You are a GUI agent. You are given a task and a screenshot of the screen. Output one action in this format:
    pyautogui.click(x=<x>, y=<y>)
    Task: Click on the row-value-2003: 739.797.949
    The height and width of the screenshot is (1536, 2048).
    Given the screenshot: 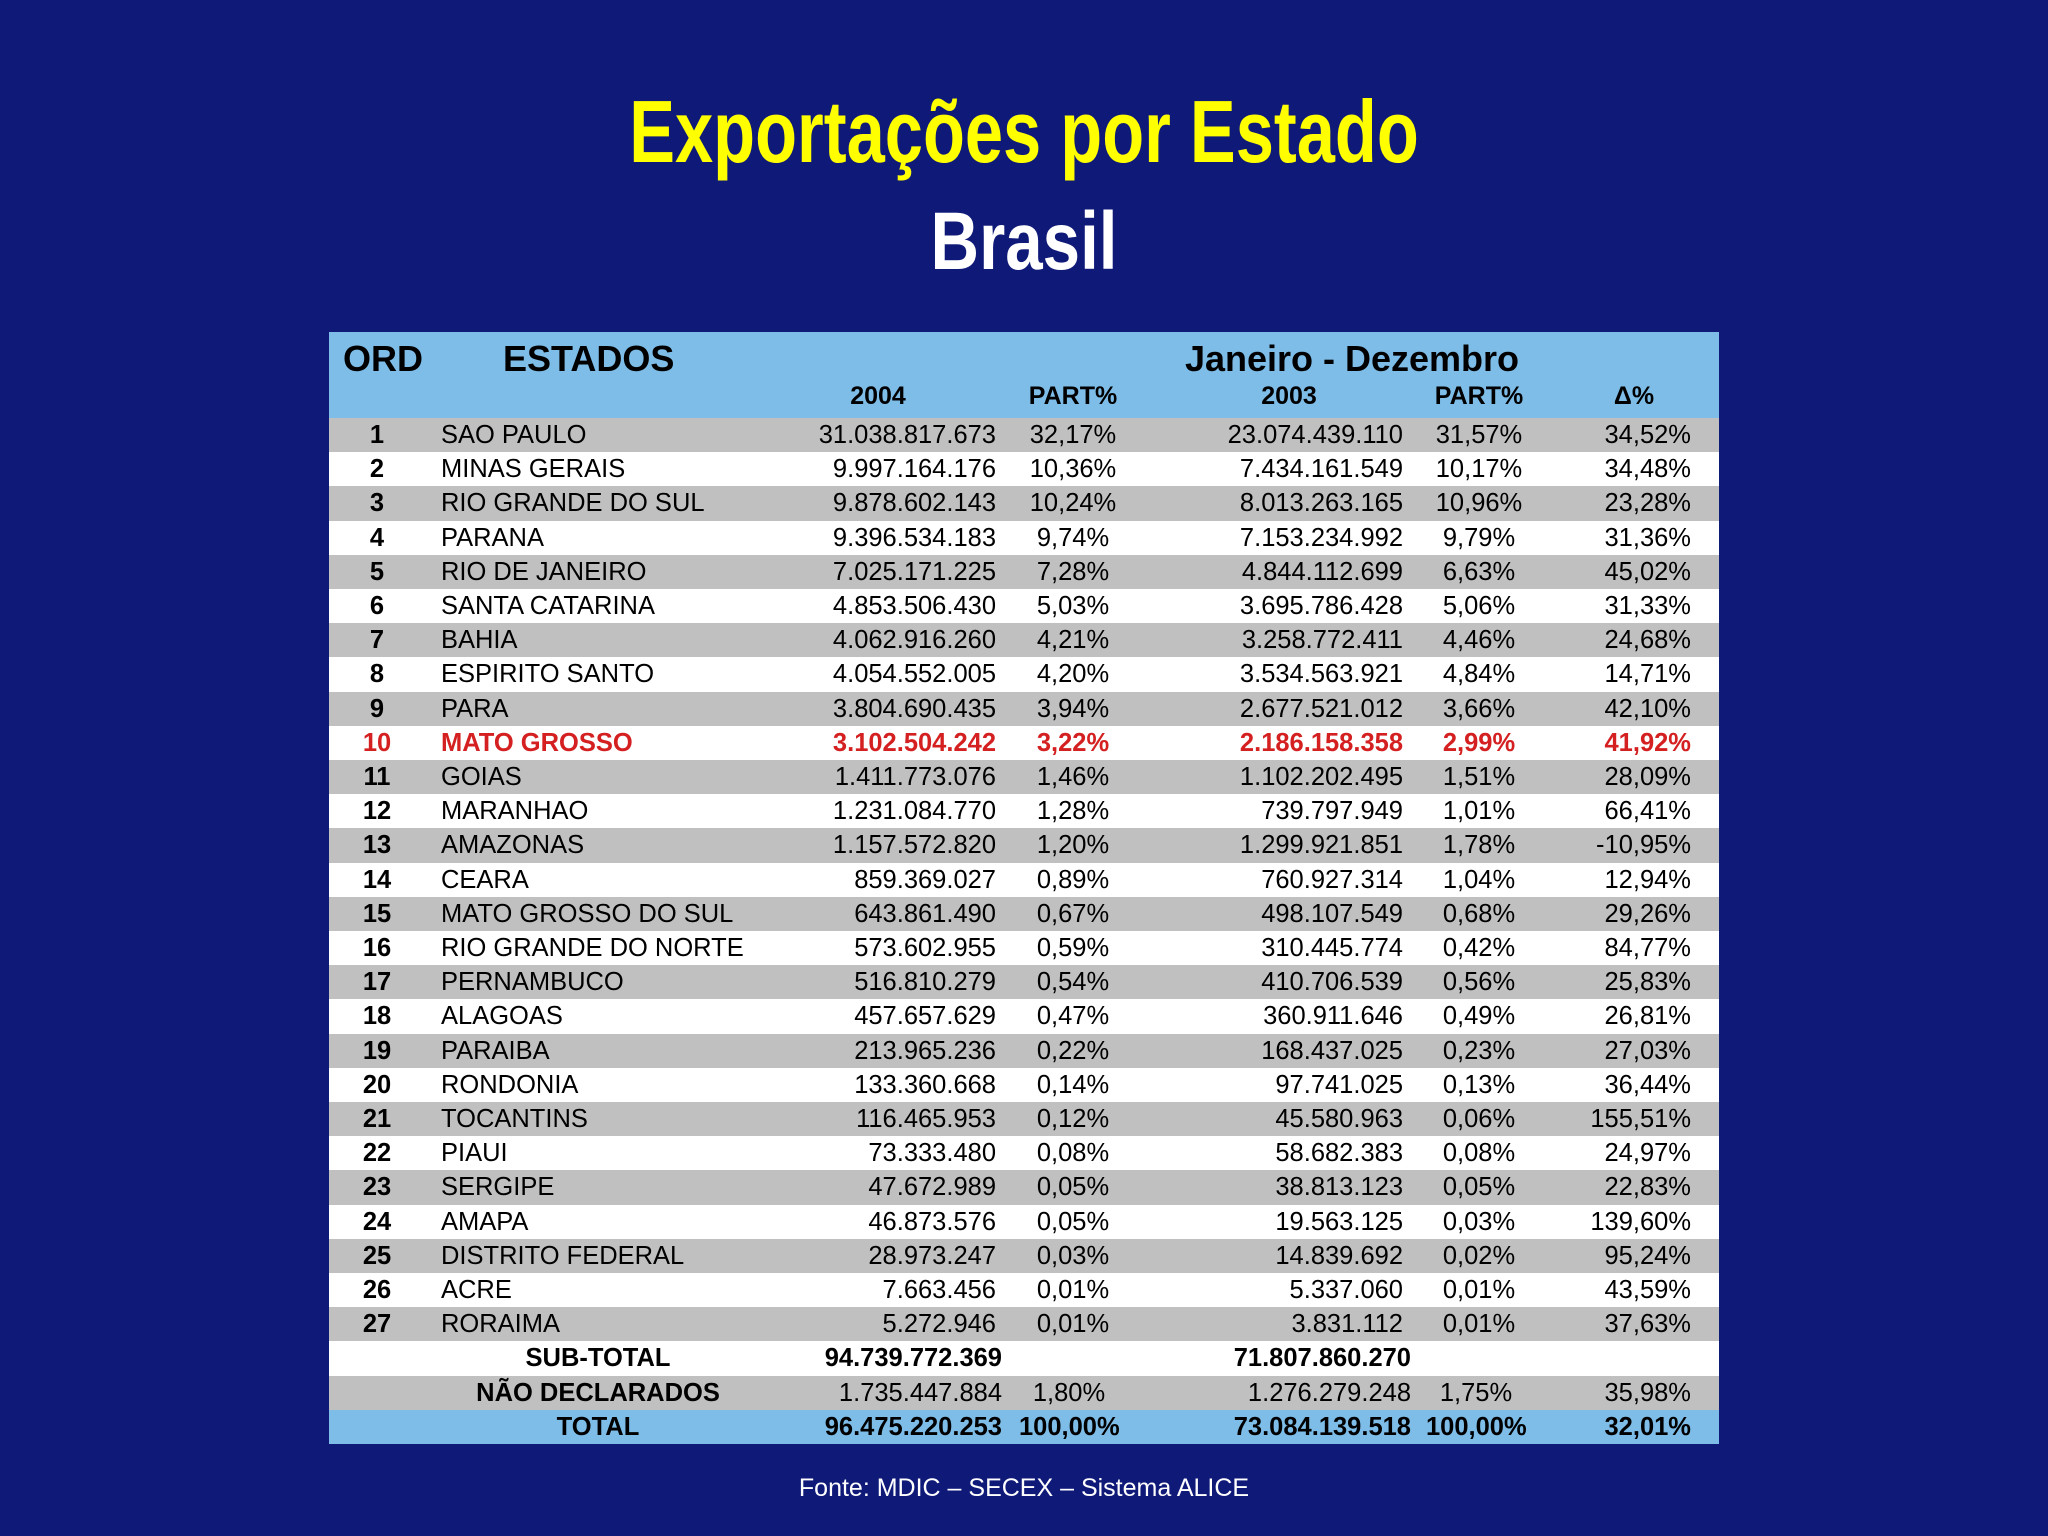 What is the action you would take?
    pyautogui.click(x=1332, y=811)
    